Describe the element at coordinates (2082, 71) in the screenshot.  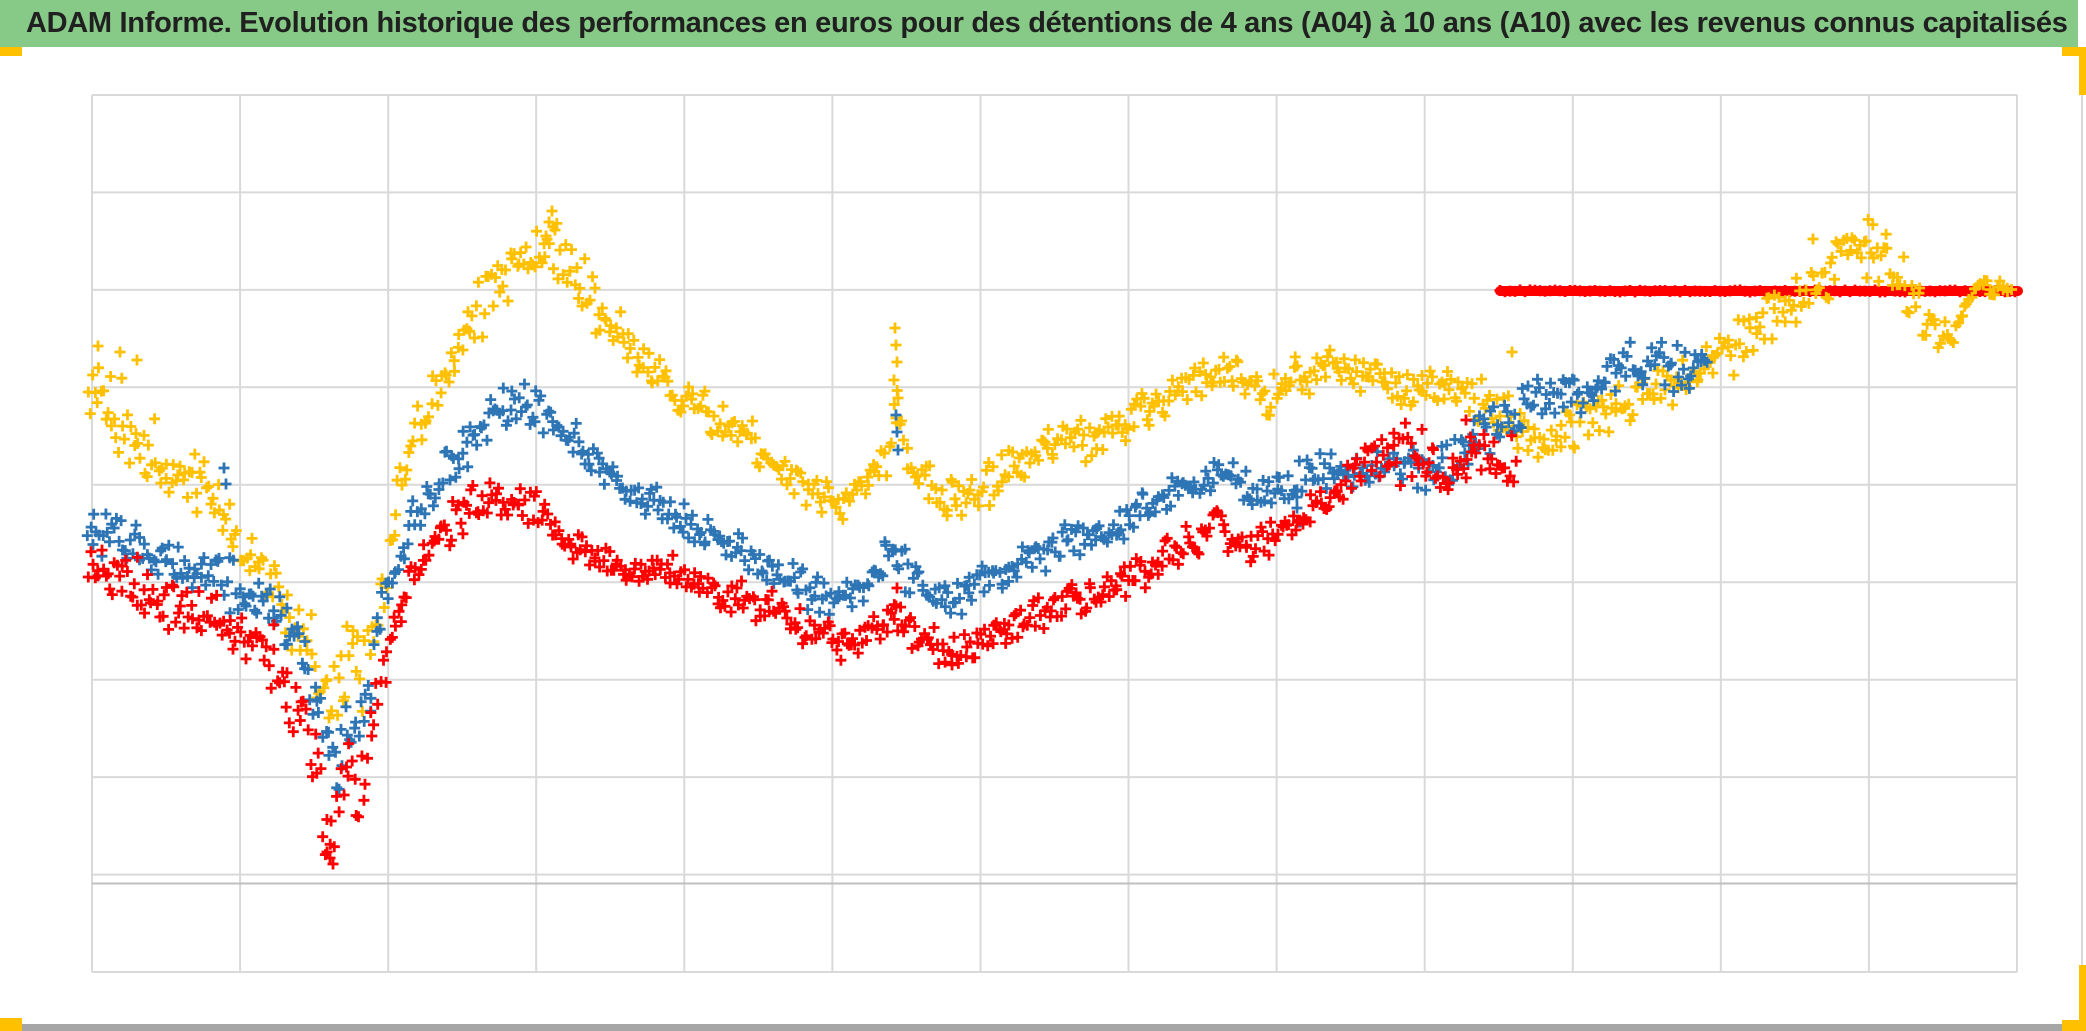
I see `corner-accent-top-right-vertical` at that location.